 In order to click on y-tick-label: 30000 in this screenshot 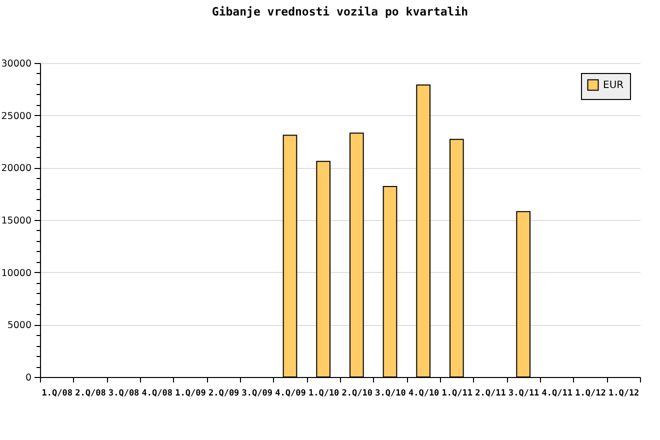, I will do `click(16, 64)`.